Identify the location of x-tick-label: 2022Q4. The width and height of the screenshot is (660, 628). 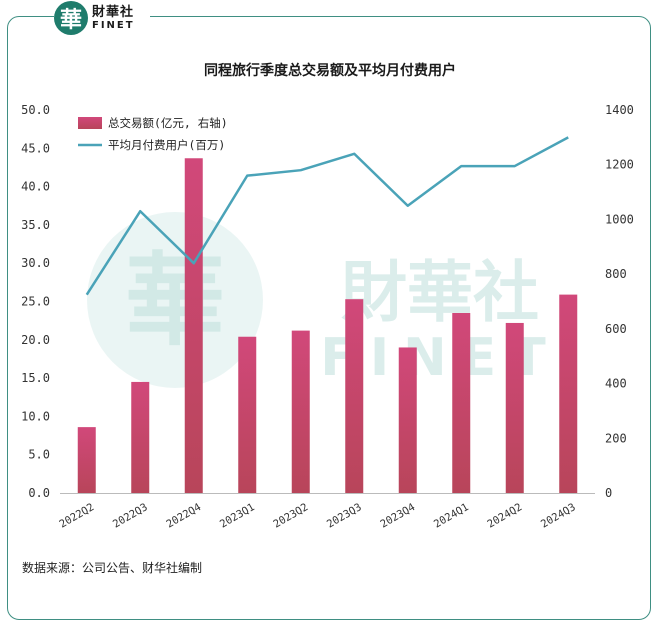
(183, 515).